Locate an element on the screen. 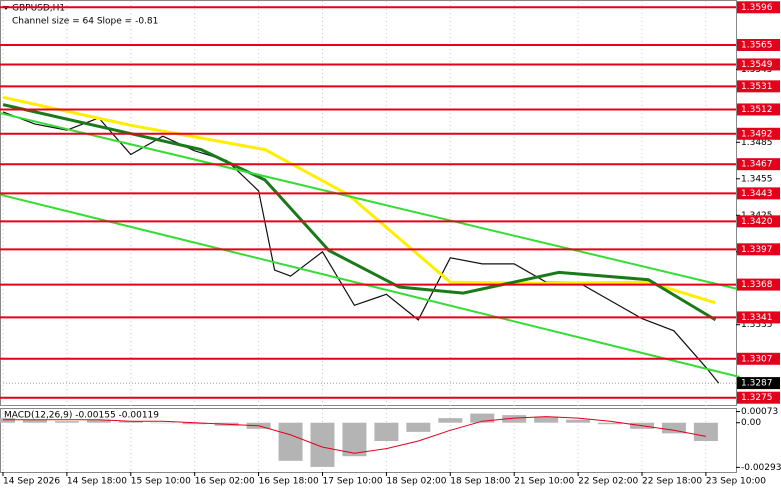  level-label: 1.3549 is located at coordinates (757, 65).